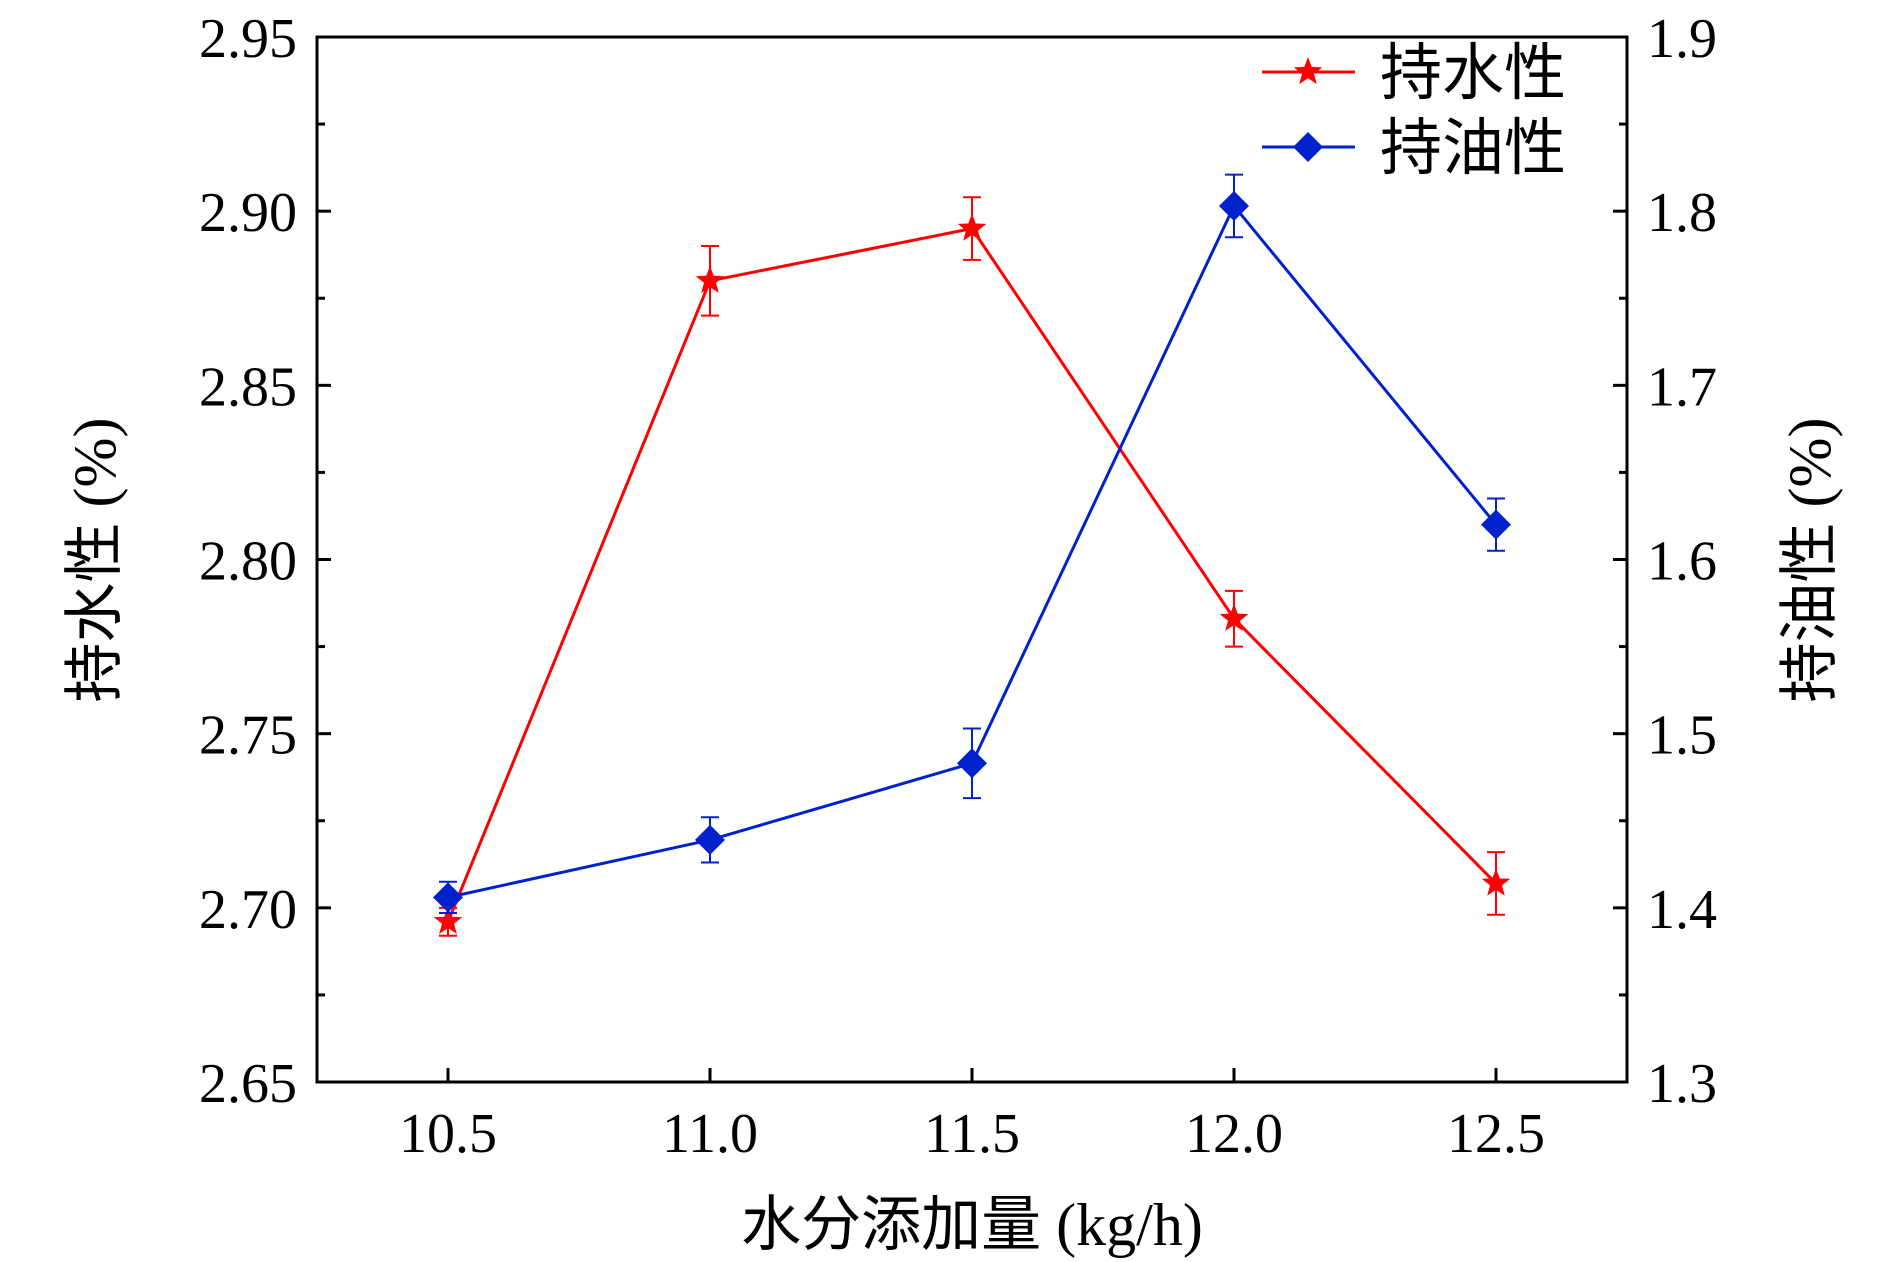 The width and height of the screenshot is (1890, 1262). What do you see at coordinates (248, 910) in the screenshot?
I see `y-left-tick-label: 2.70` at bounding box center [248, 910].